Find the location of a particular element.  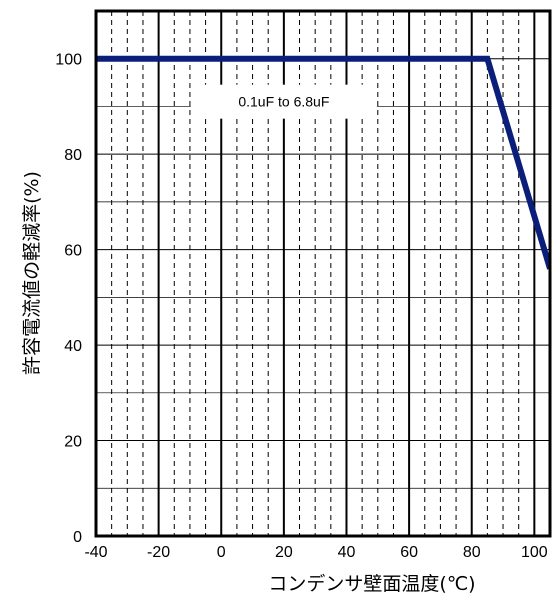

annotation-layer: 0.1uF to 6.8uF is located at coordinates (283, 101).